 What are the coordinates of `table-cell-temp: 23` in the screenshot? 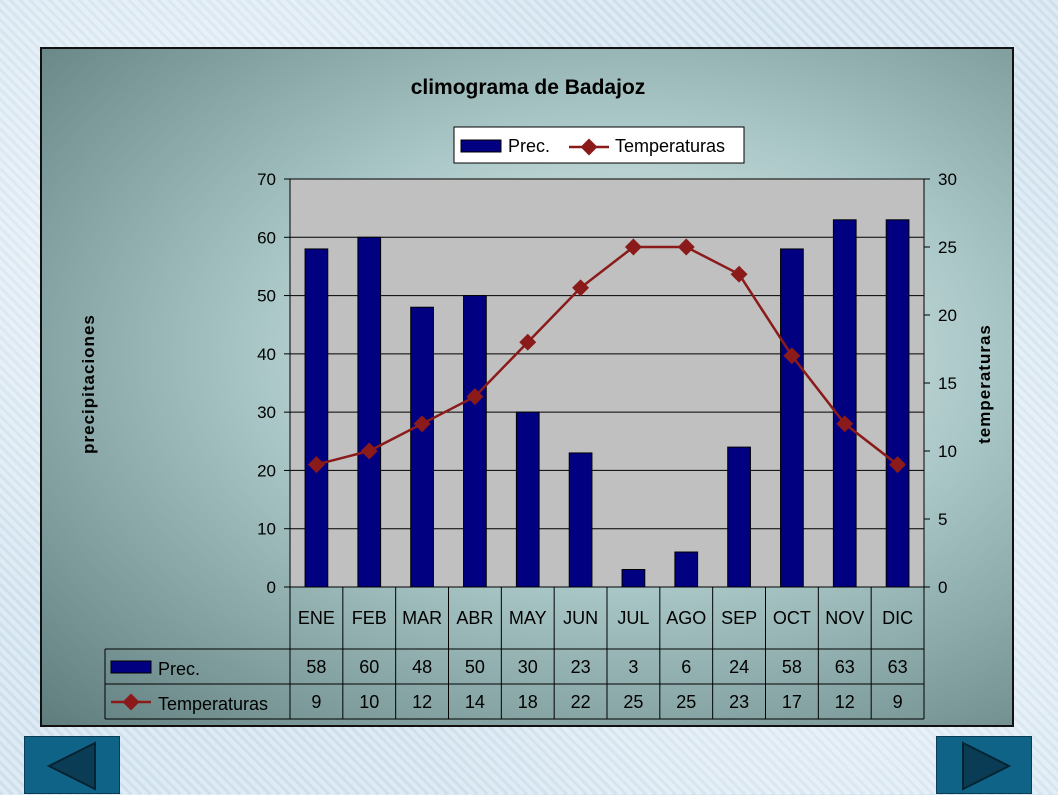 It's located at (739, 702).